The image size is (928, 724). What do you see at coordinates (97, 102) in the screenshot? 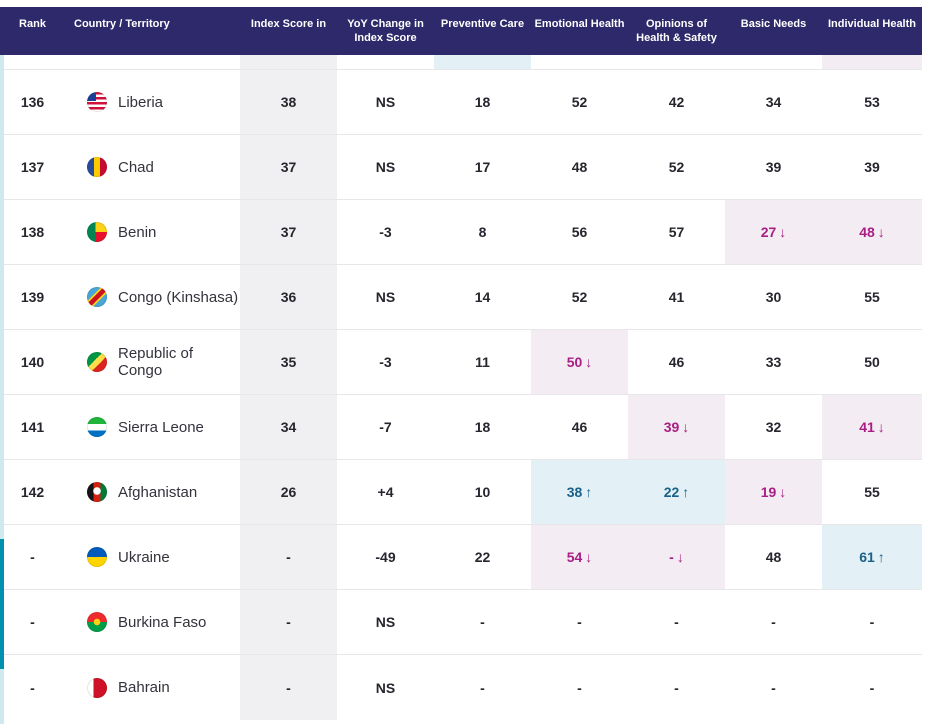
I see `liberia-flag-icon` at bounding box center [97, 102].